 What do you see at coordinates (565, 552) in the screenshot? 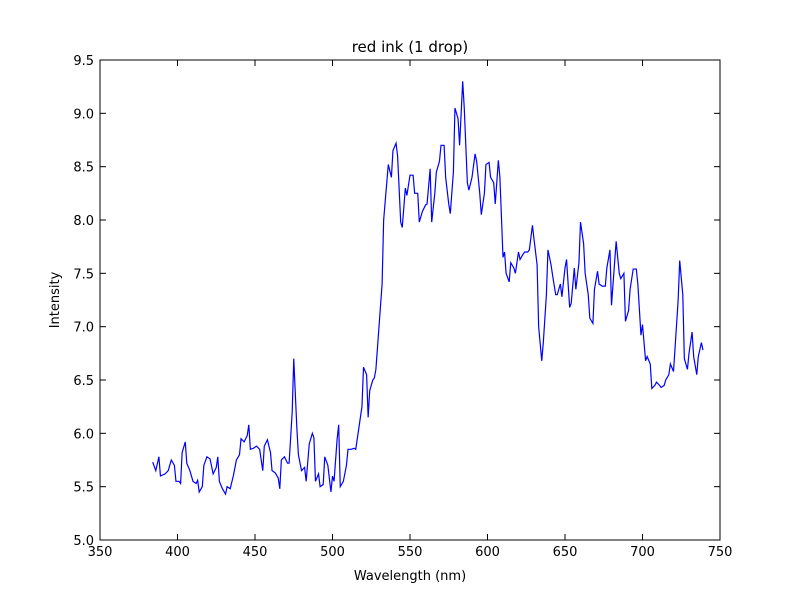
I see `x-tick-label: 650` at bounding box center [565, 552].